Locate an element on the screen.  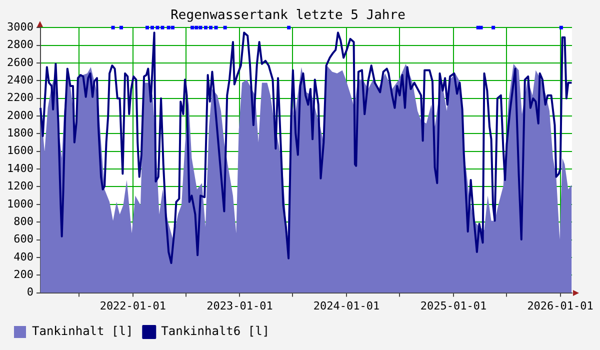
y-tick-label: 1400 is located at coordinates (20, 168).